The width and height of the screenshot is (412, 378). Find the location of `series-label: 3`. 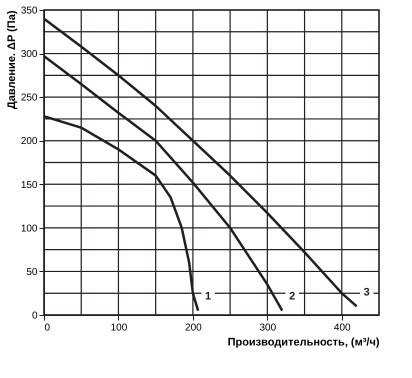

series-label: 3 is located at coordinates (367, 292).